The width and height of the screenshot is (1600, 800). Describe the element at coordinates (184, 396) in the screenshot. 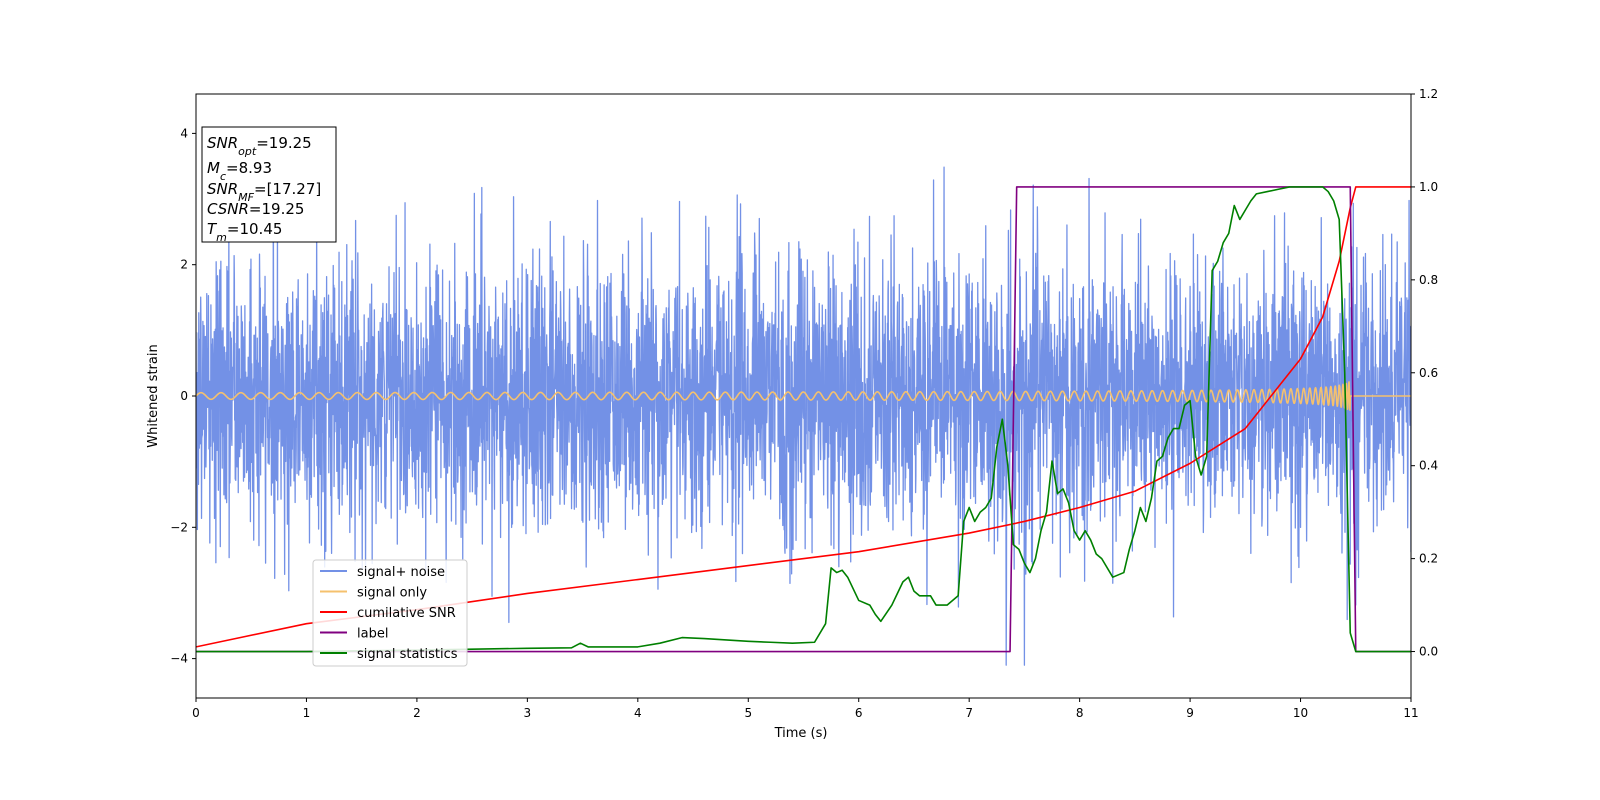

I see `y-left-tick-label: 0` at that location.